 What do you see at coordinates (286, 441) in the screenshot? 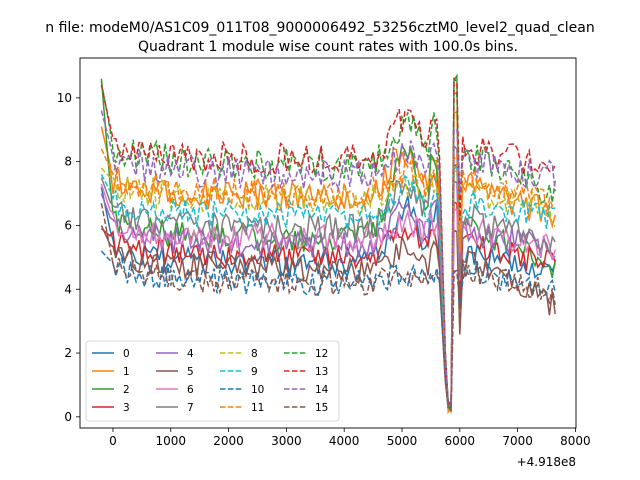
I see `x-tick-label: 3000` at bounding box center [286, 441].